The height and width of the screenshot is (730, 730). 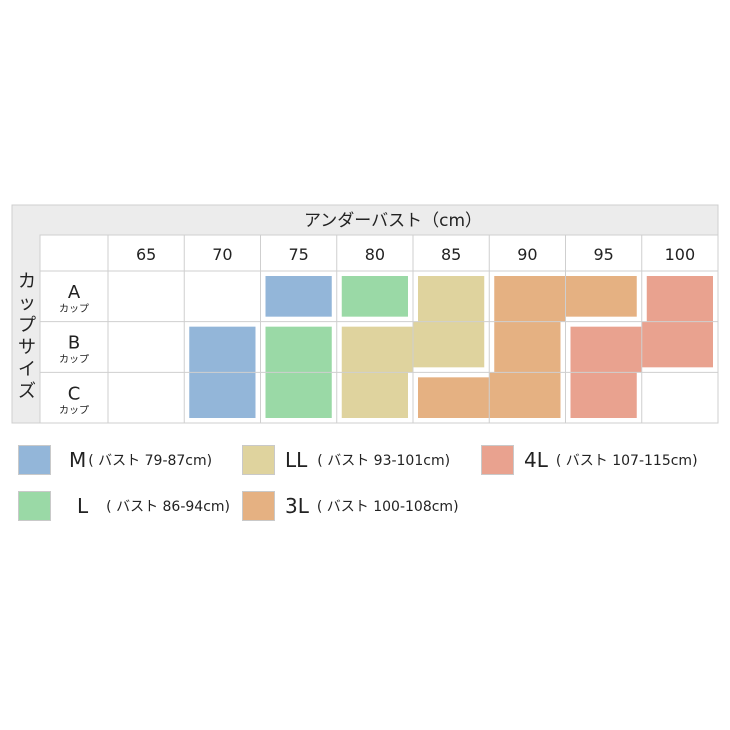 What do you see at coordinates (74, 393) in the screenshot?
I see `row-label-c: C` at bounding box center [74, 393].